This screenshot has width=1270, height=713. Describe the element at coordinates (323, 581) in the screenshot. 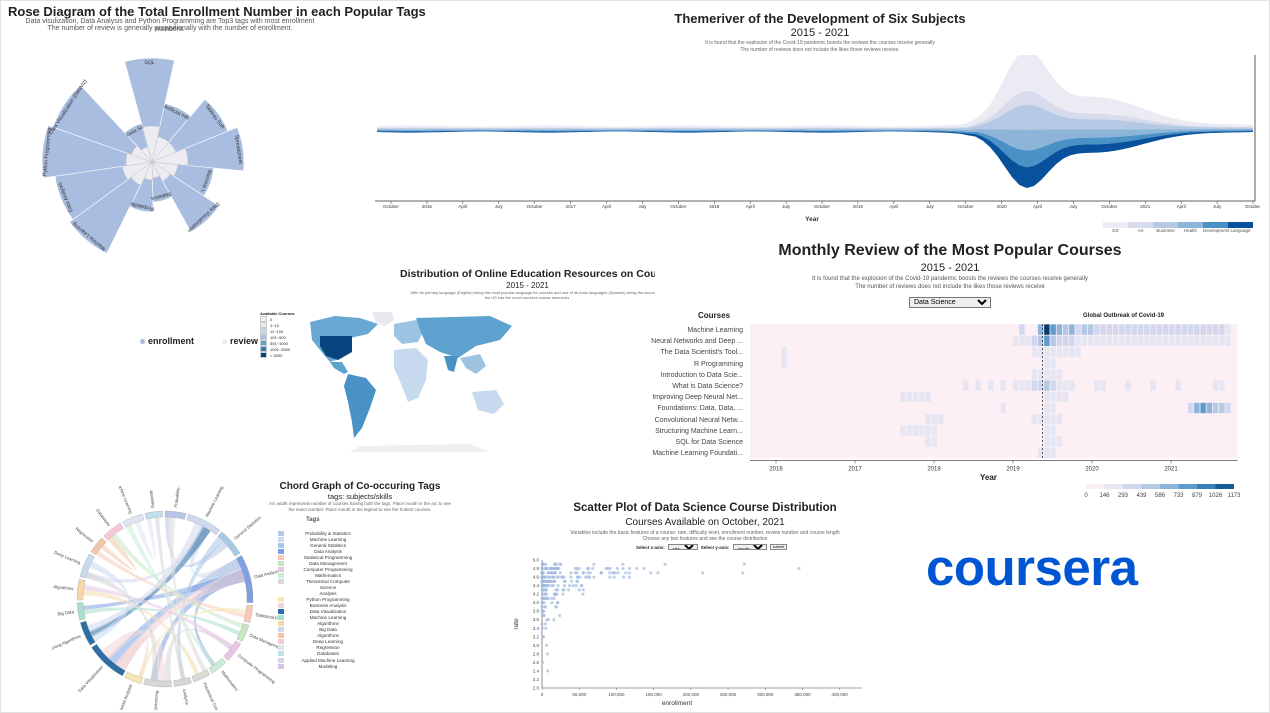

I see `chord-legend-item: Theoretical Computer` at that location.